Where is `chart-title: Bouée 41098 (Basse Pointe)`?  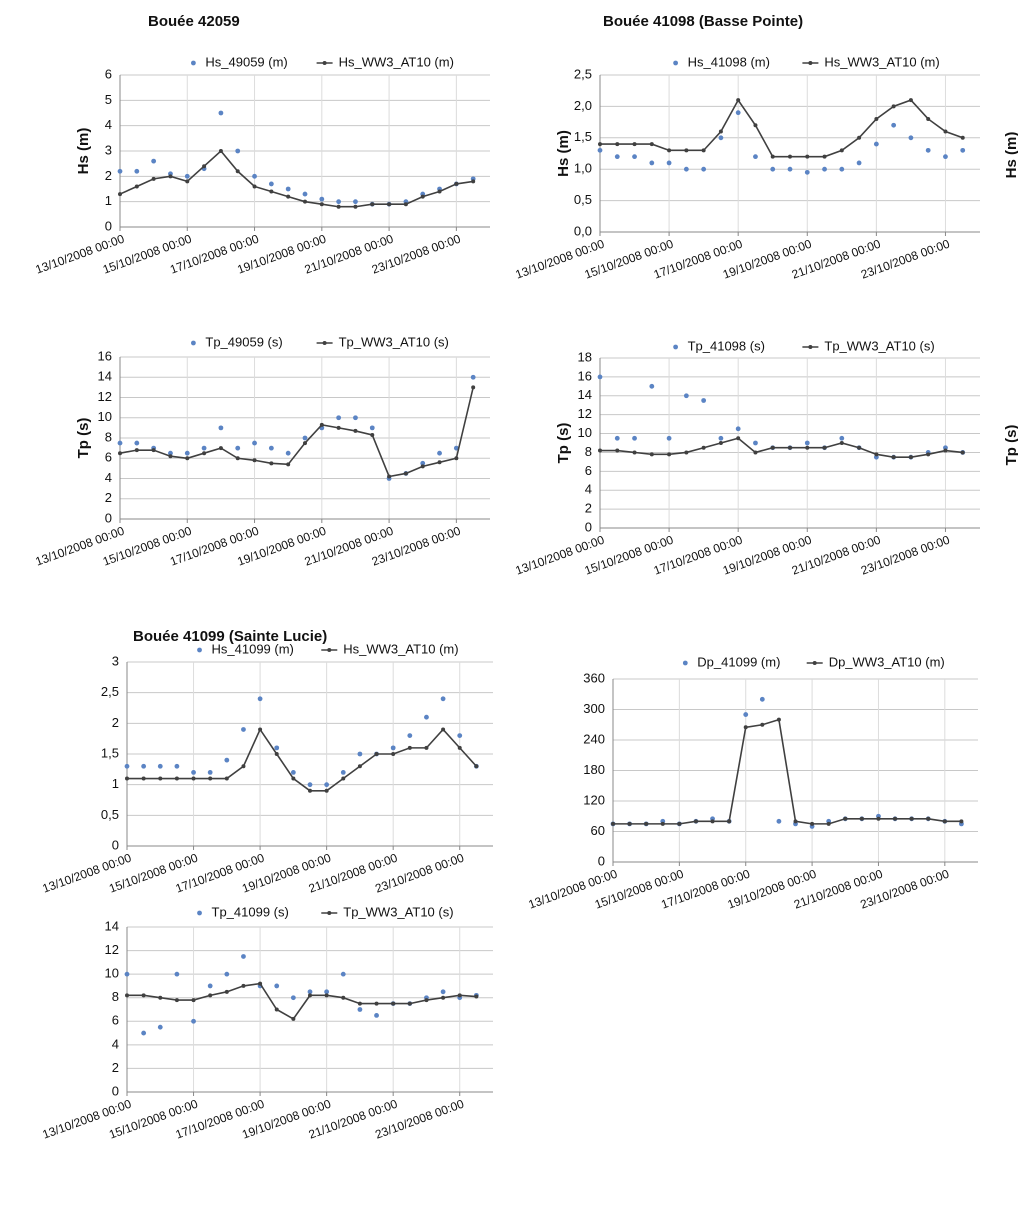 chart-title: Bouée 41098 (Basse Pointe) is located at coordinates (703, 21).